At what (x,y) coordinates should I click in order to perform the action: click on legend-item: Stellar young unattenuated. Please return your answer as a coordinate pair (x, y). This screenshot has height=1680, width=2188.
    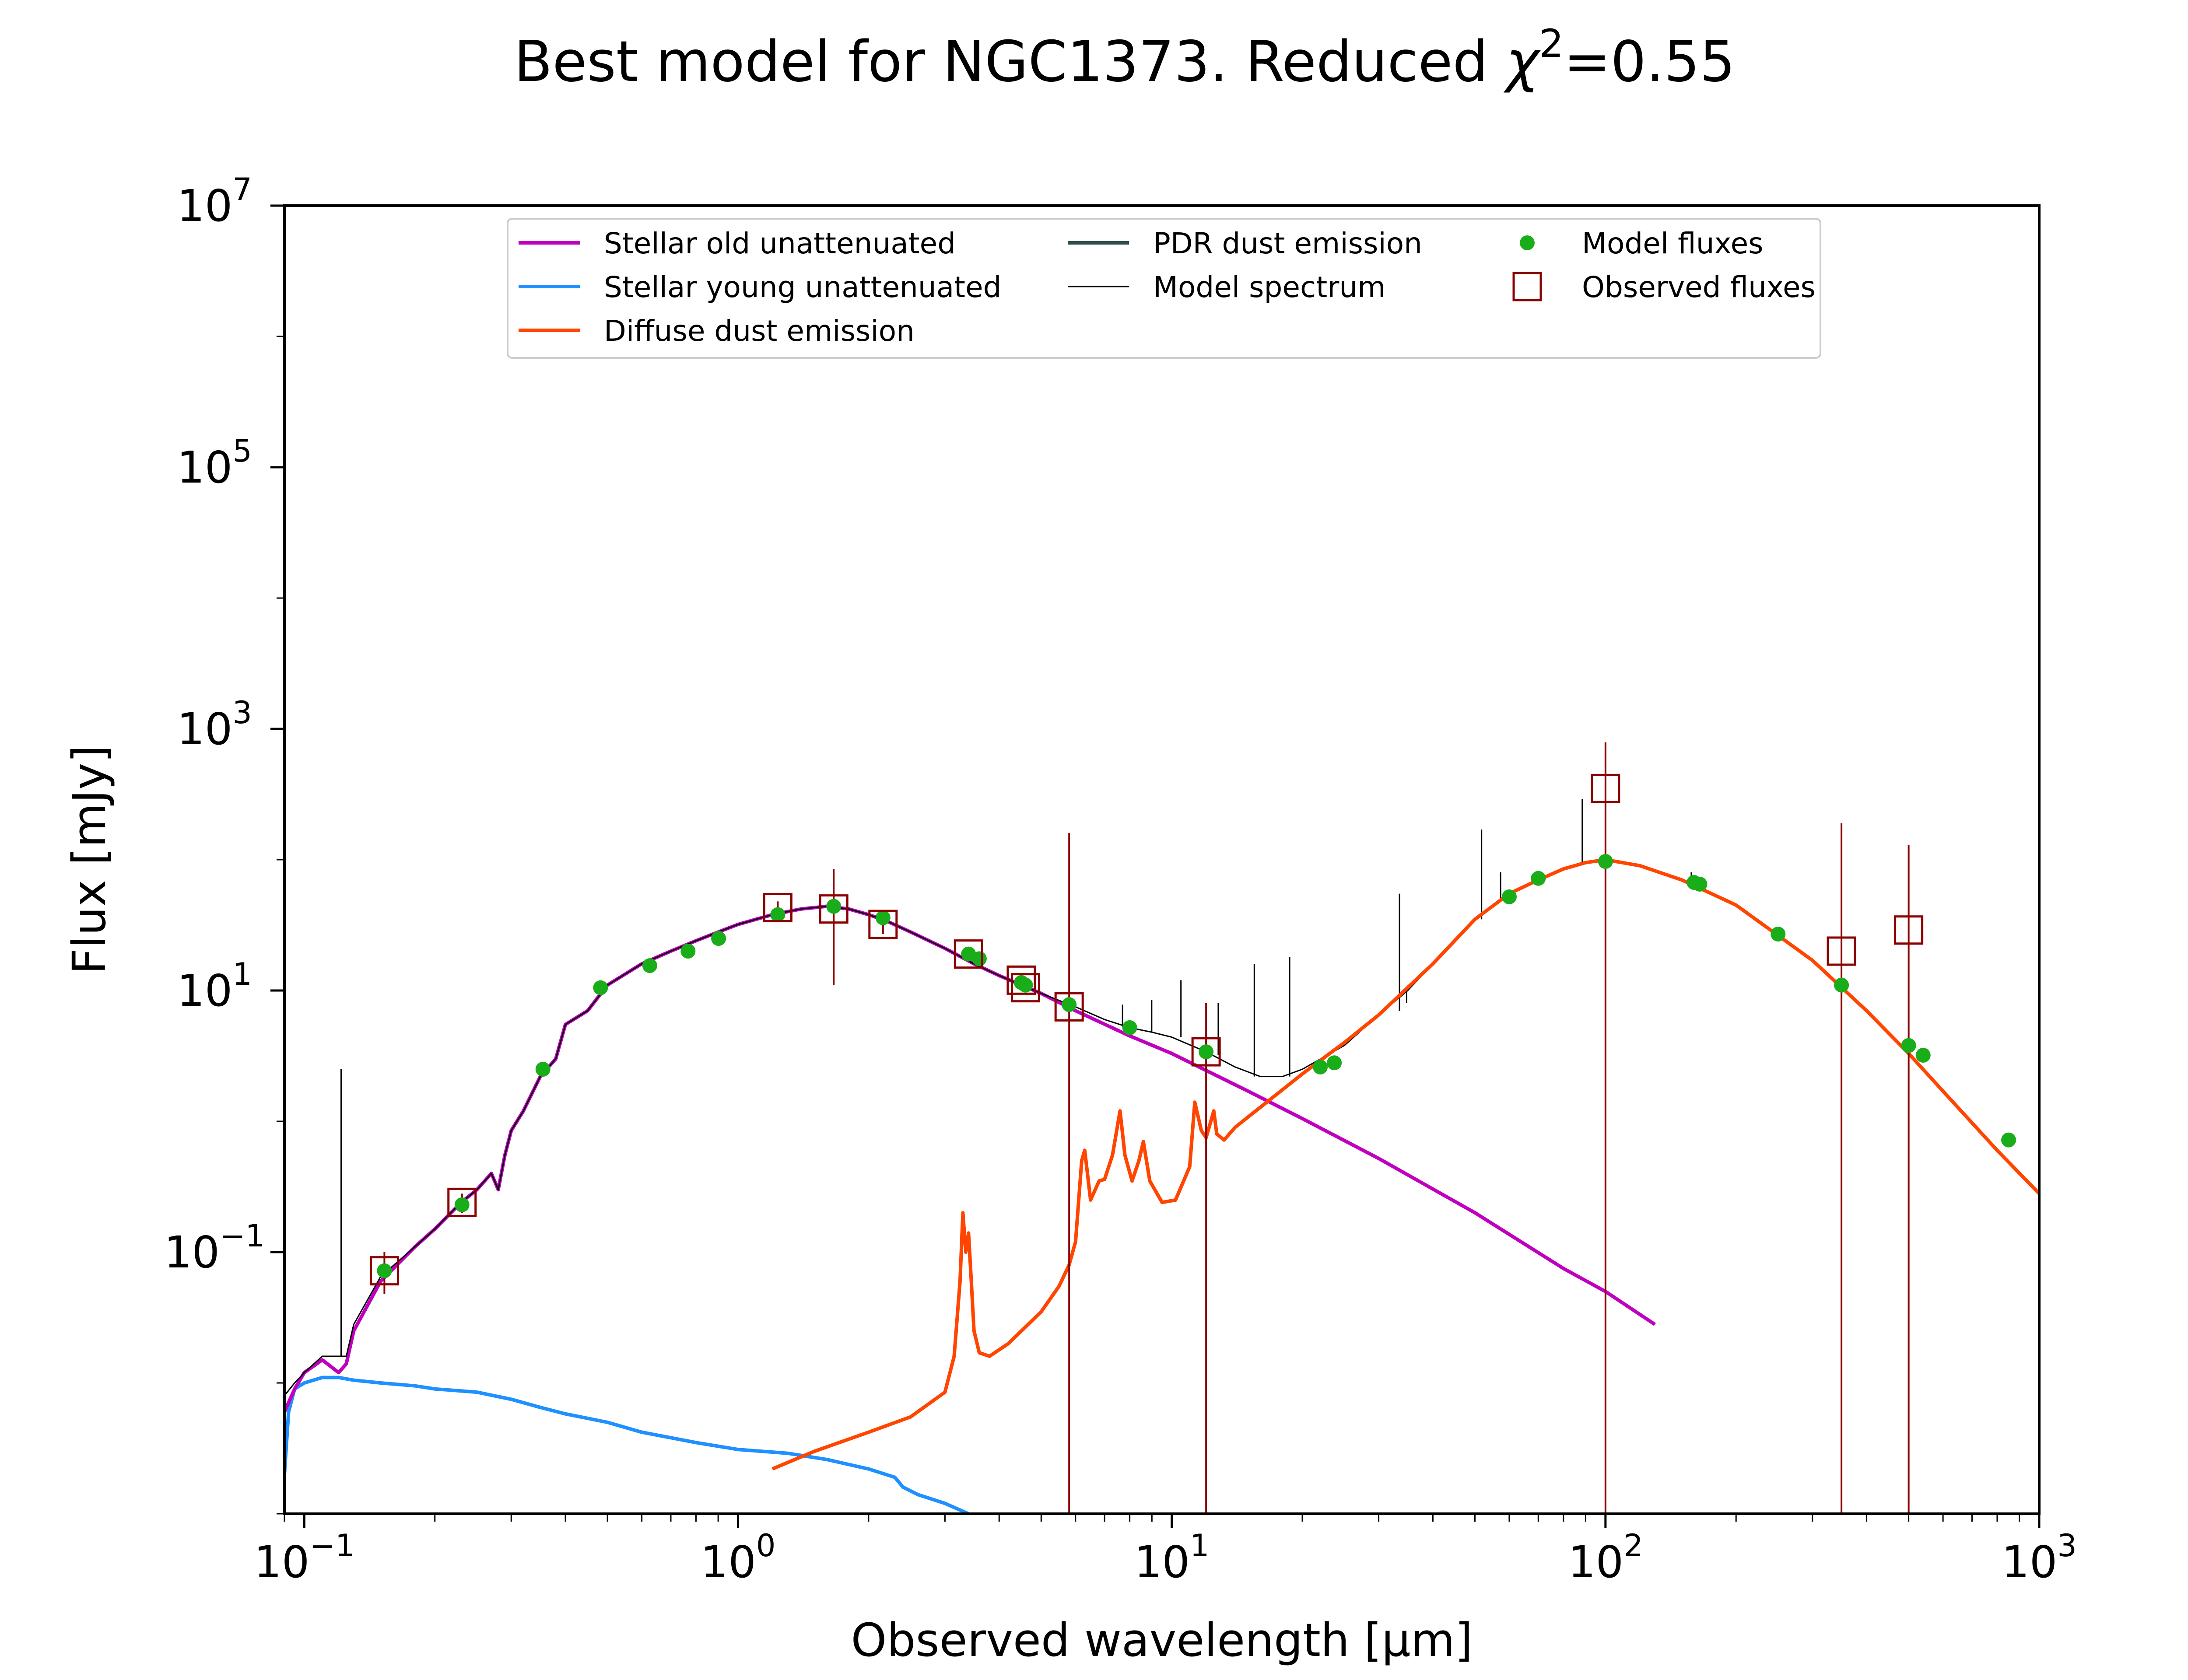
    Looking at the image, I should click on (760, 287).